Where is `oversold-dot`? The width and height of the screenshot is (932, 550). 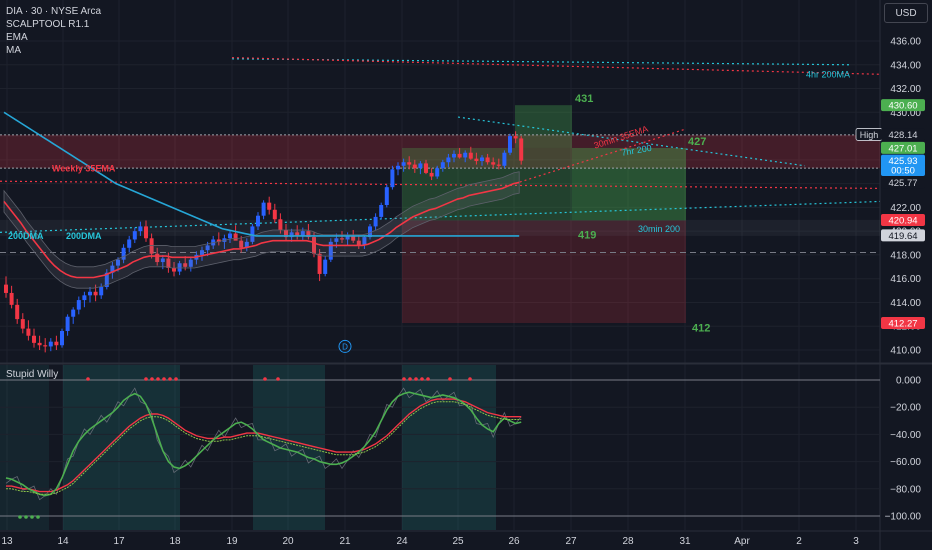
oversold-dot is located at coordinates (20, 517).